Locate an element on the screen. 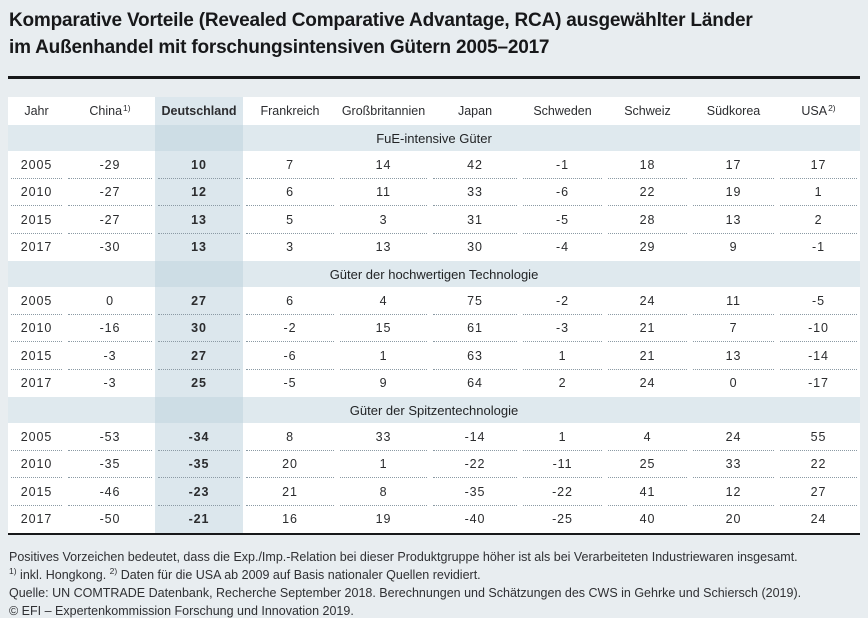  value-cell-deutschland: 10 is located at coordinates (199, 165).